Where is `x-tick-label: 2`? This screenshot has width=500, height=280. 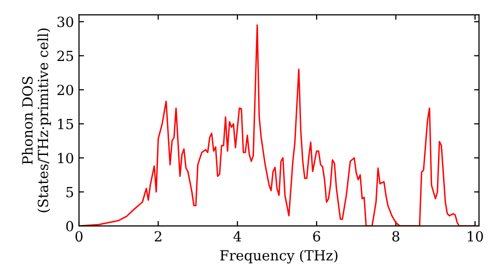
x-tick-label: 2 is located at coordinates (158, 236).